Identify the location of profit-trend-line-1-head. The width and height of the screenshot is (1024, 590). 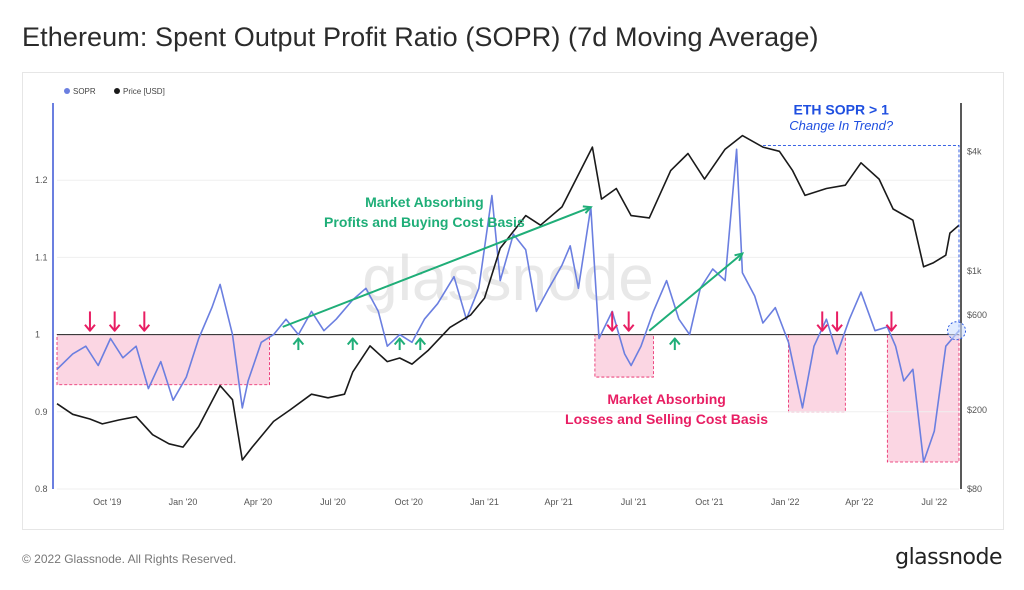
(587, 209).